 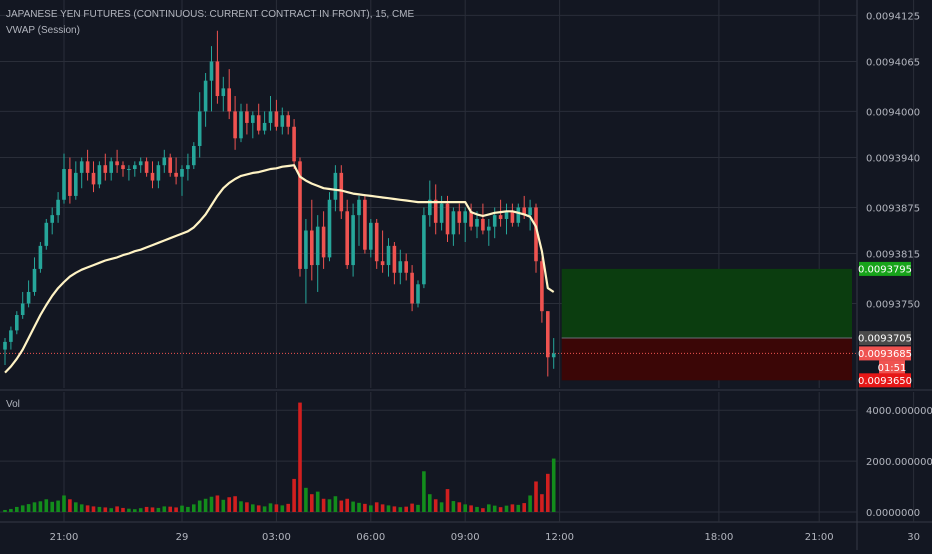 I want to click on price-tick-label: 0.0093815, so click(x=893, y=255).